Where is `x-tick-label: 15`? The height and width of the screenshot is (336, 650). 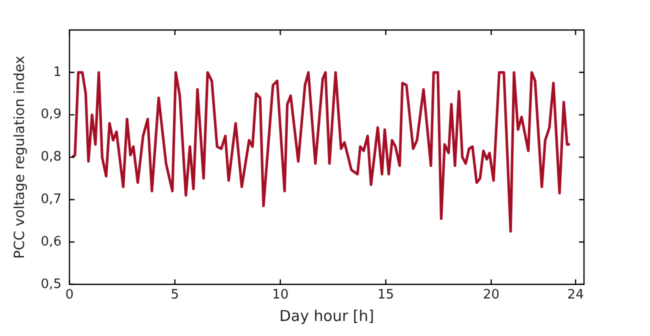 x-tick-label: 15 is located at coordinates (386, 295).